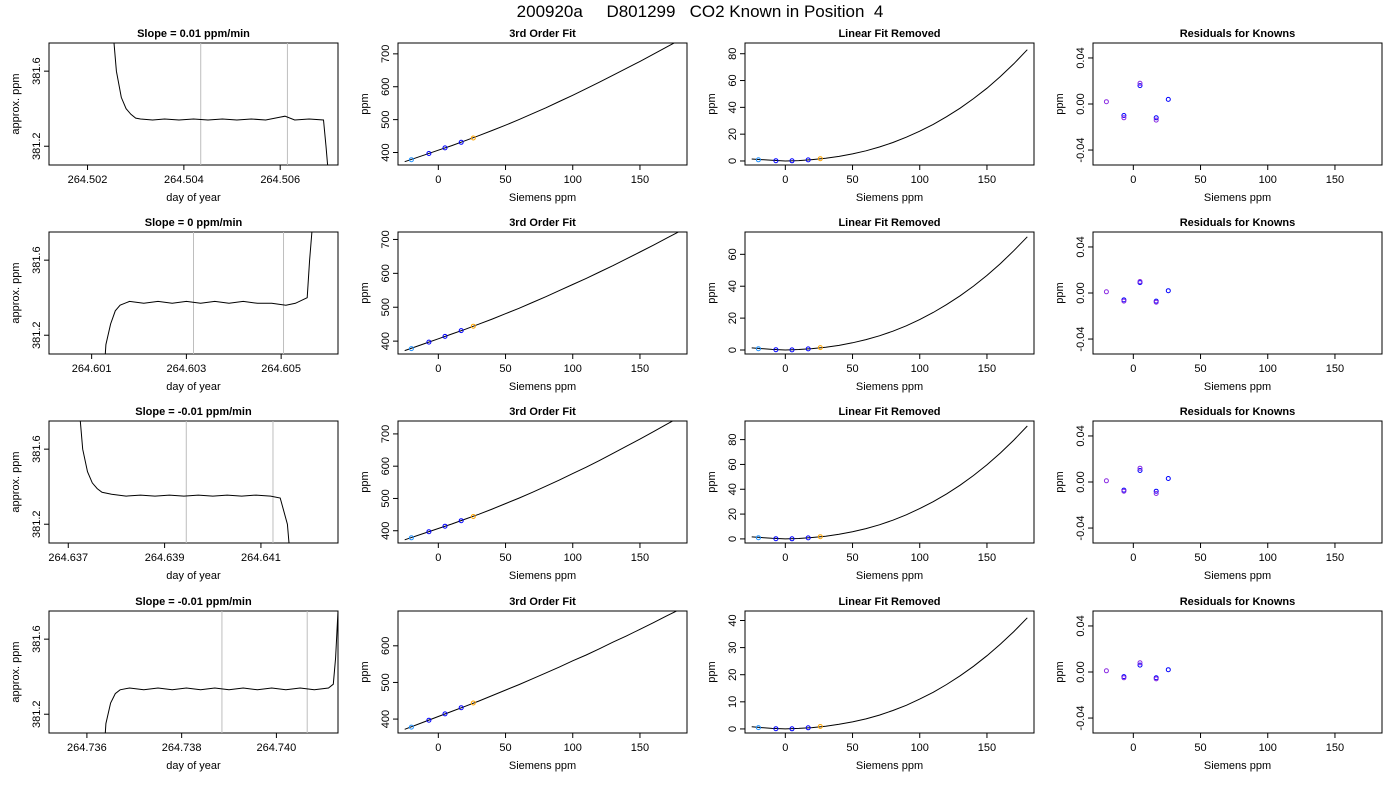  Describe the element at coordinates (1081, 103) in the screenshot. I see `y-tick-label: 0.00` at that location.